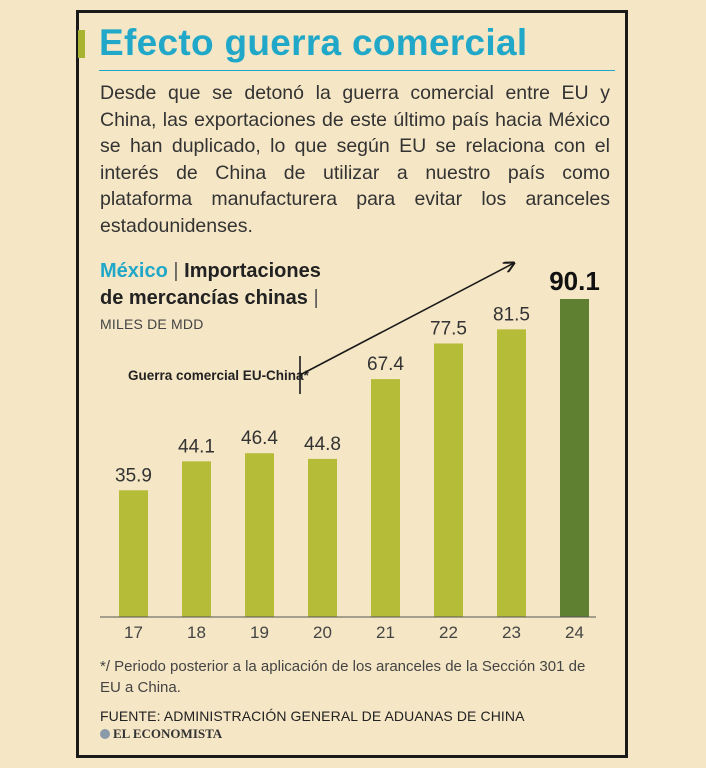 This screenshot has height=768, width=706. What do you see at coordinates (322, 444) in the screenshot?
I see `data-label-20: 44.8` at bounding box center [322, 444].